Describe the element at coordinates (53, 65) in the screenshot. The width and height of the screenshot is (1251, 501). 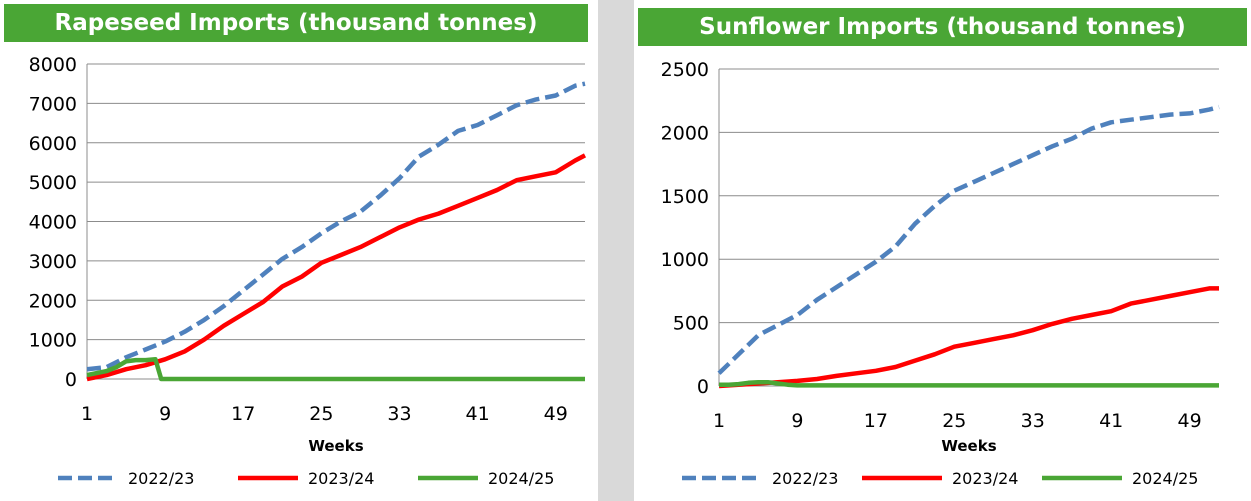
I see `y-tick-label: 8000` at that location.